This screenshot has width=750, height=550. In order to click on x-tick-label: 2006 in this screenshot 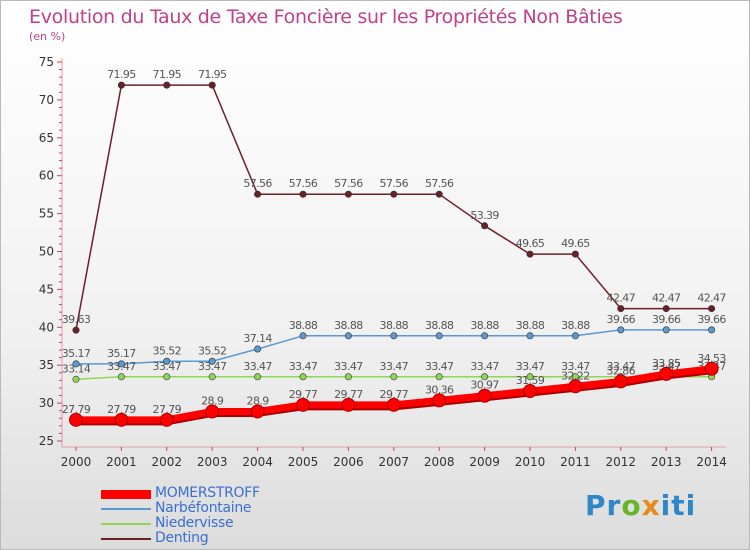, I will do `click(348, 462)`.